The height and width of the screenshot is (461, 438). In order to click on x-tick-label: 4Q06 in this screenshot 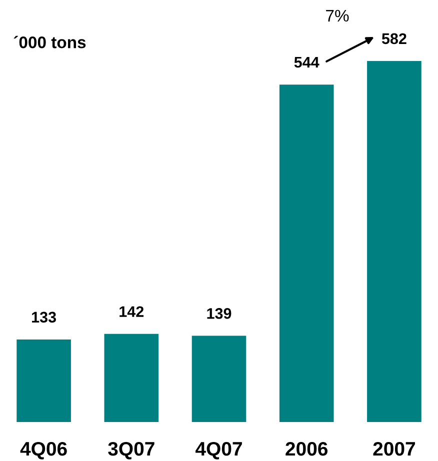, I will do `click(43, 451)`.